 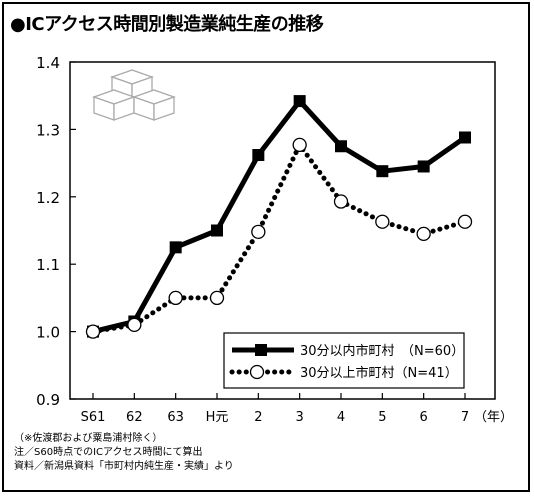 I want to click on x-tick-label: S61, so click(x=93, y=417).